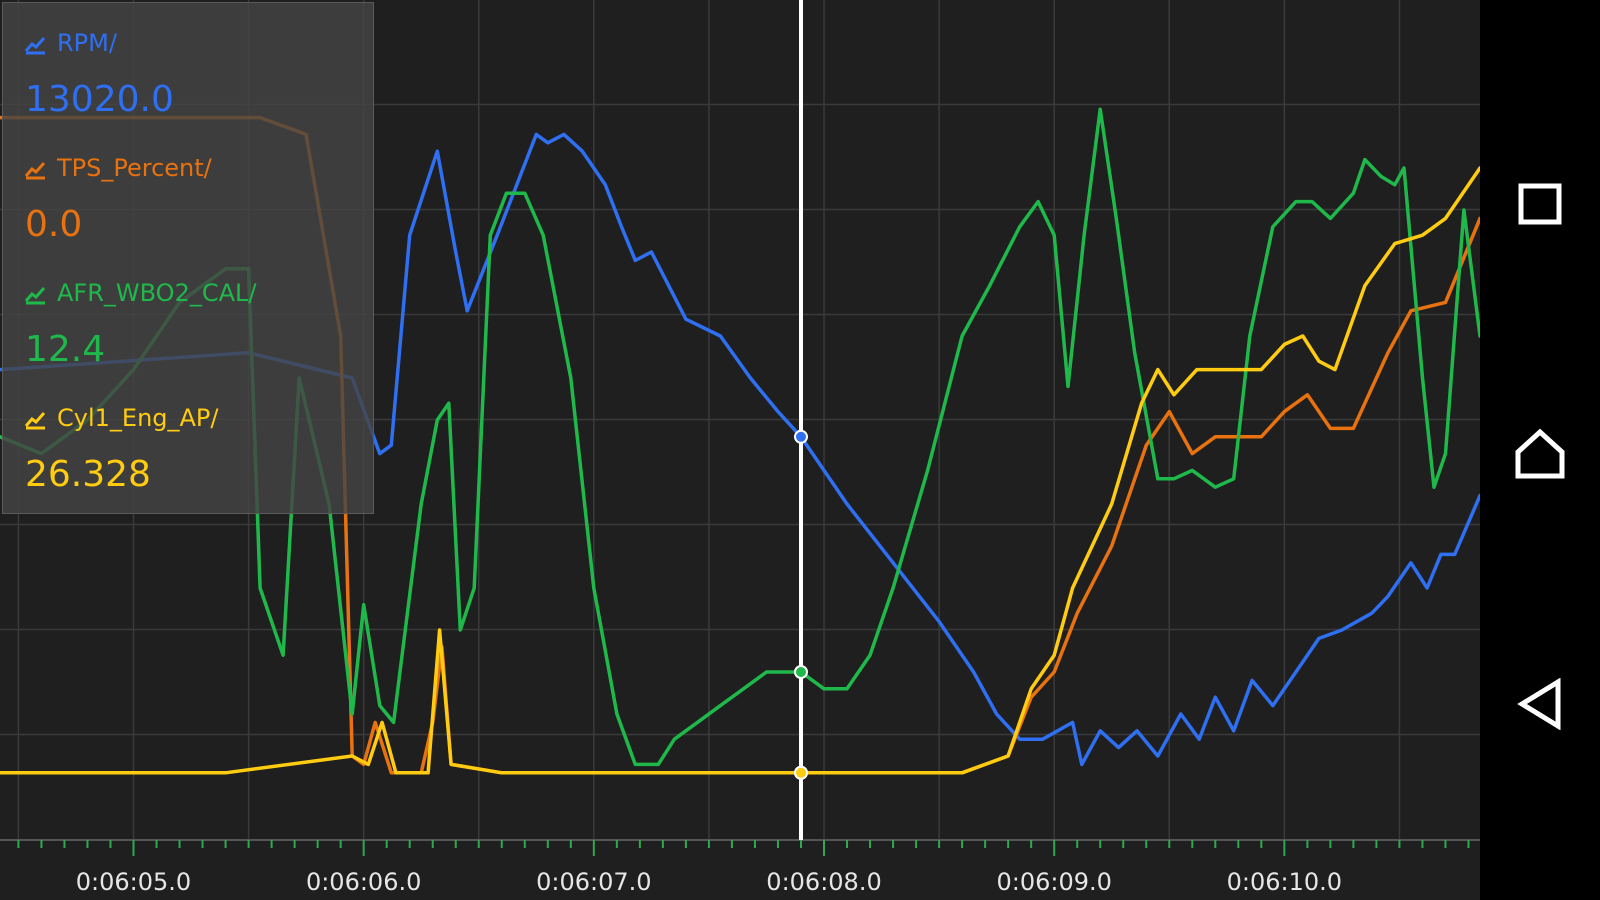 Image resolution: width=1600 pixels, height=900 pixels. What do you see at coordinates (188, 447) in the screenshot?
I see `legend-item-cyl1: Cyl1_Eng_AP/ 26.328` at bounding box center [188, 447].